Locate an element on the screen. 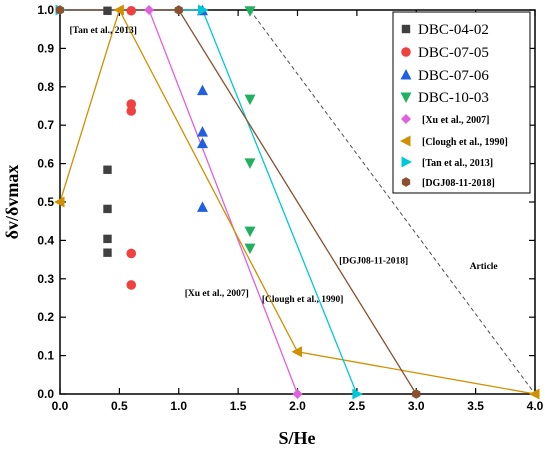  chart-annotation: [DGJ08-11-2018] is located at coordinates (373, 261).